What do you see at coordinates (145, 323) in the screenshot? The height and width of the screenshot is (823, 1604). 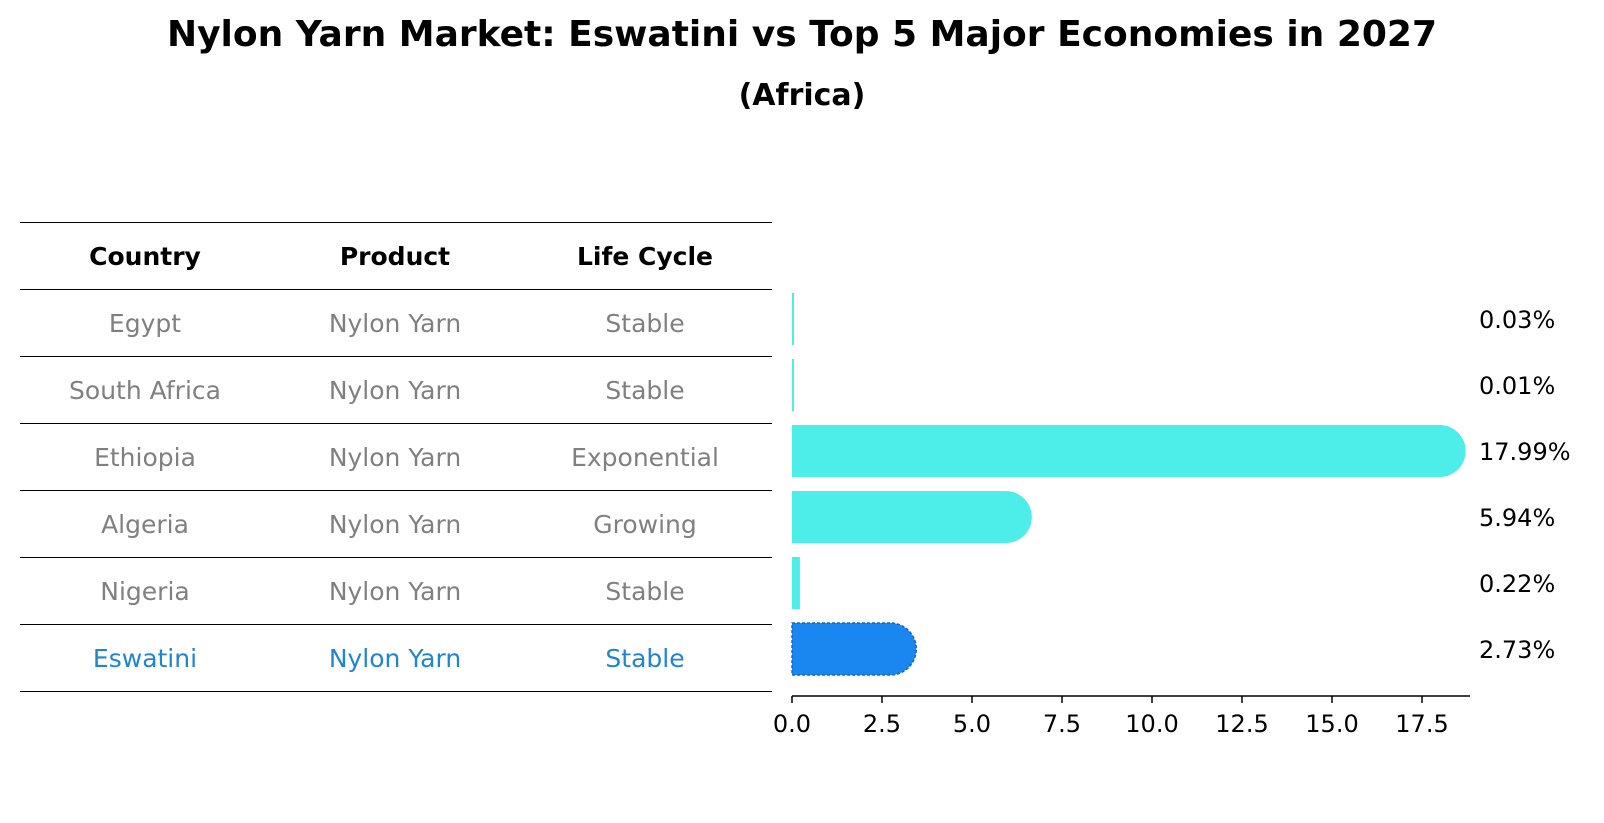 I see `country-cell: Egypt` at bounding box center [145, 323].